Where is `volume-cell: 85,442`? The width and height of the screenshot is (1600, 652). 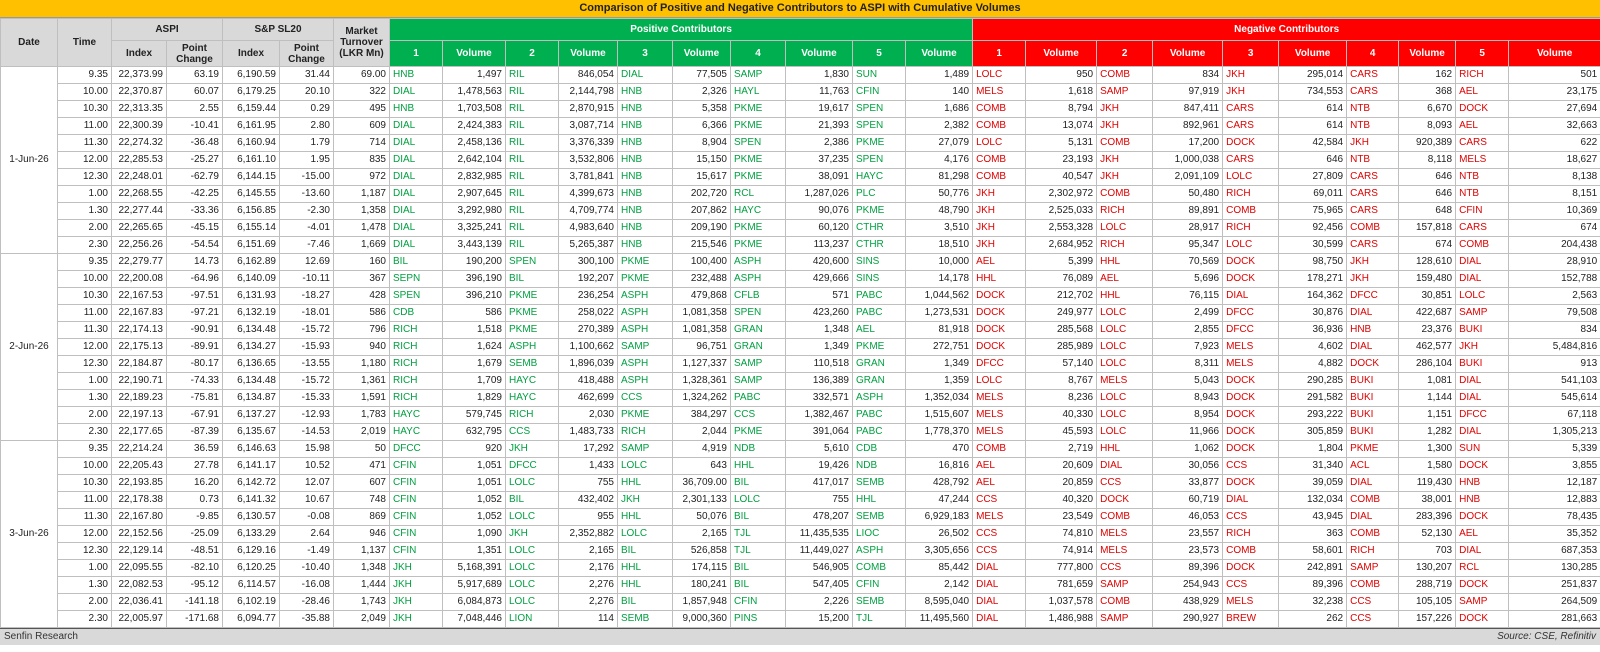
volume-cell: 85,442 is located at coordinates (939, 568).